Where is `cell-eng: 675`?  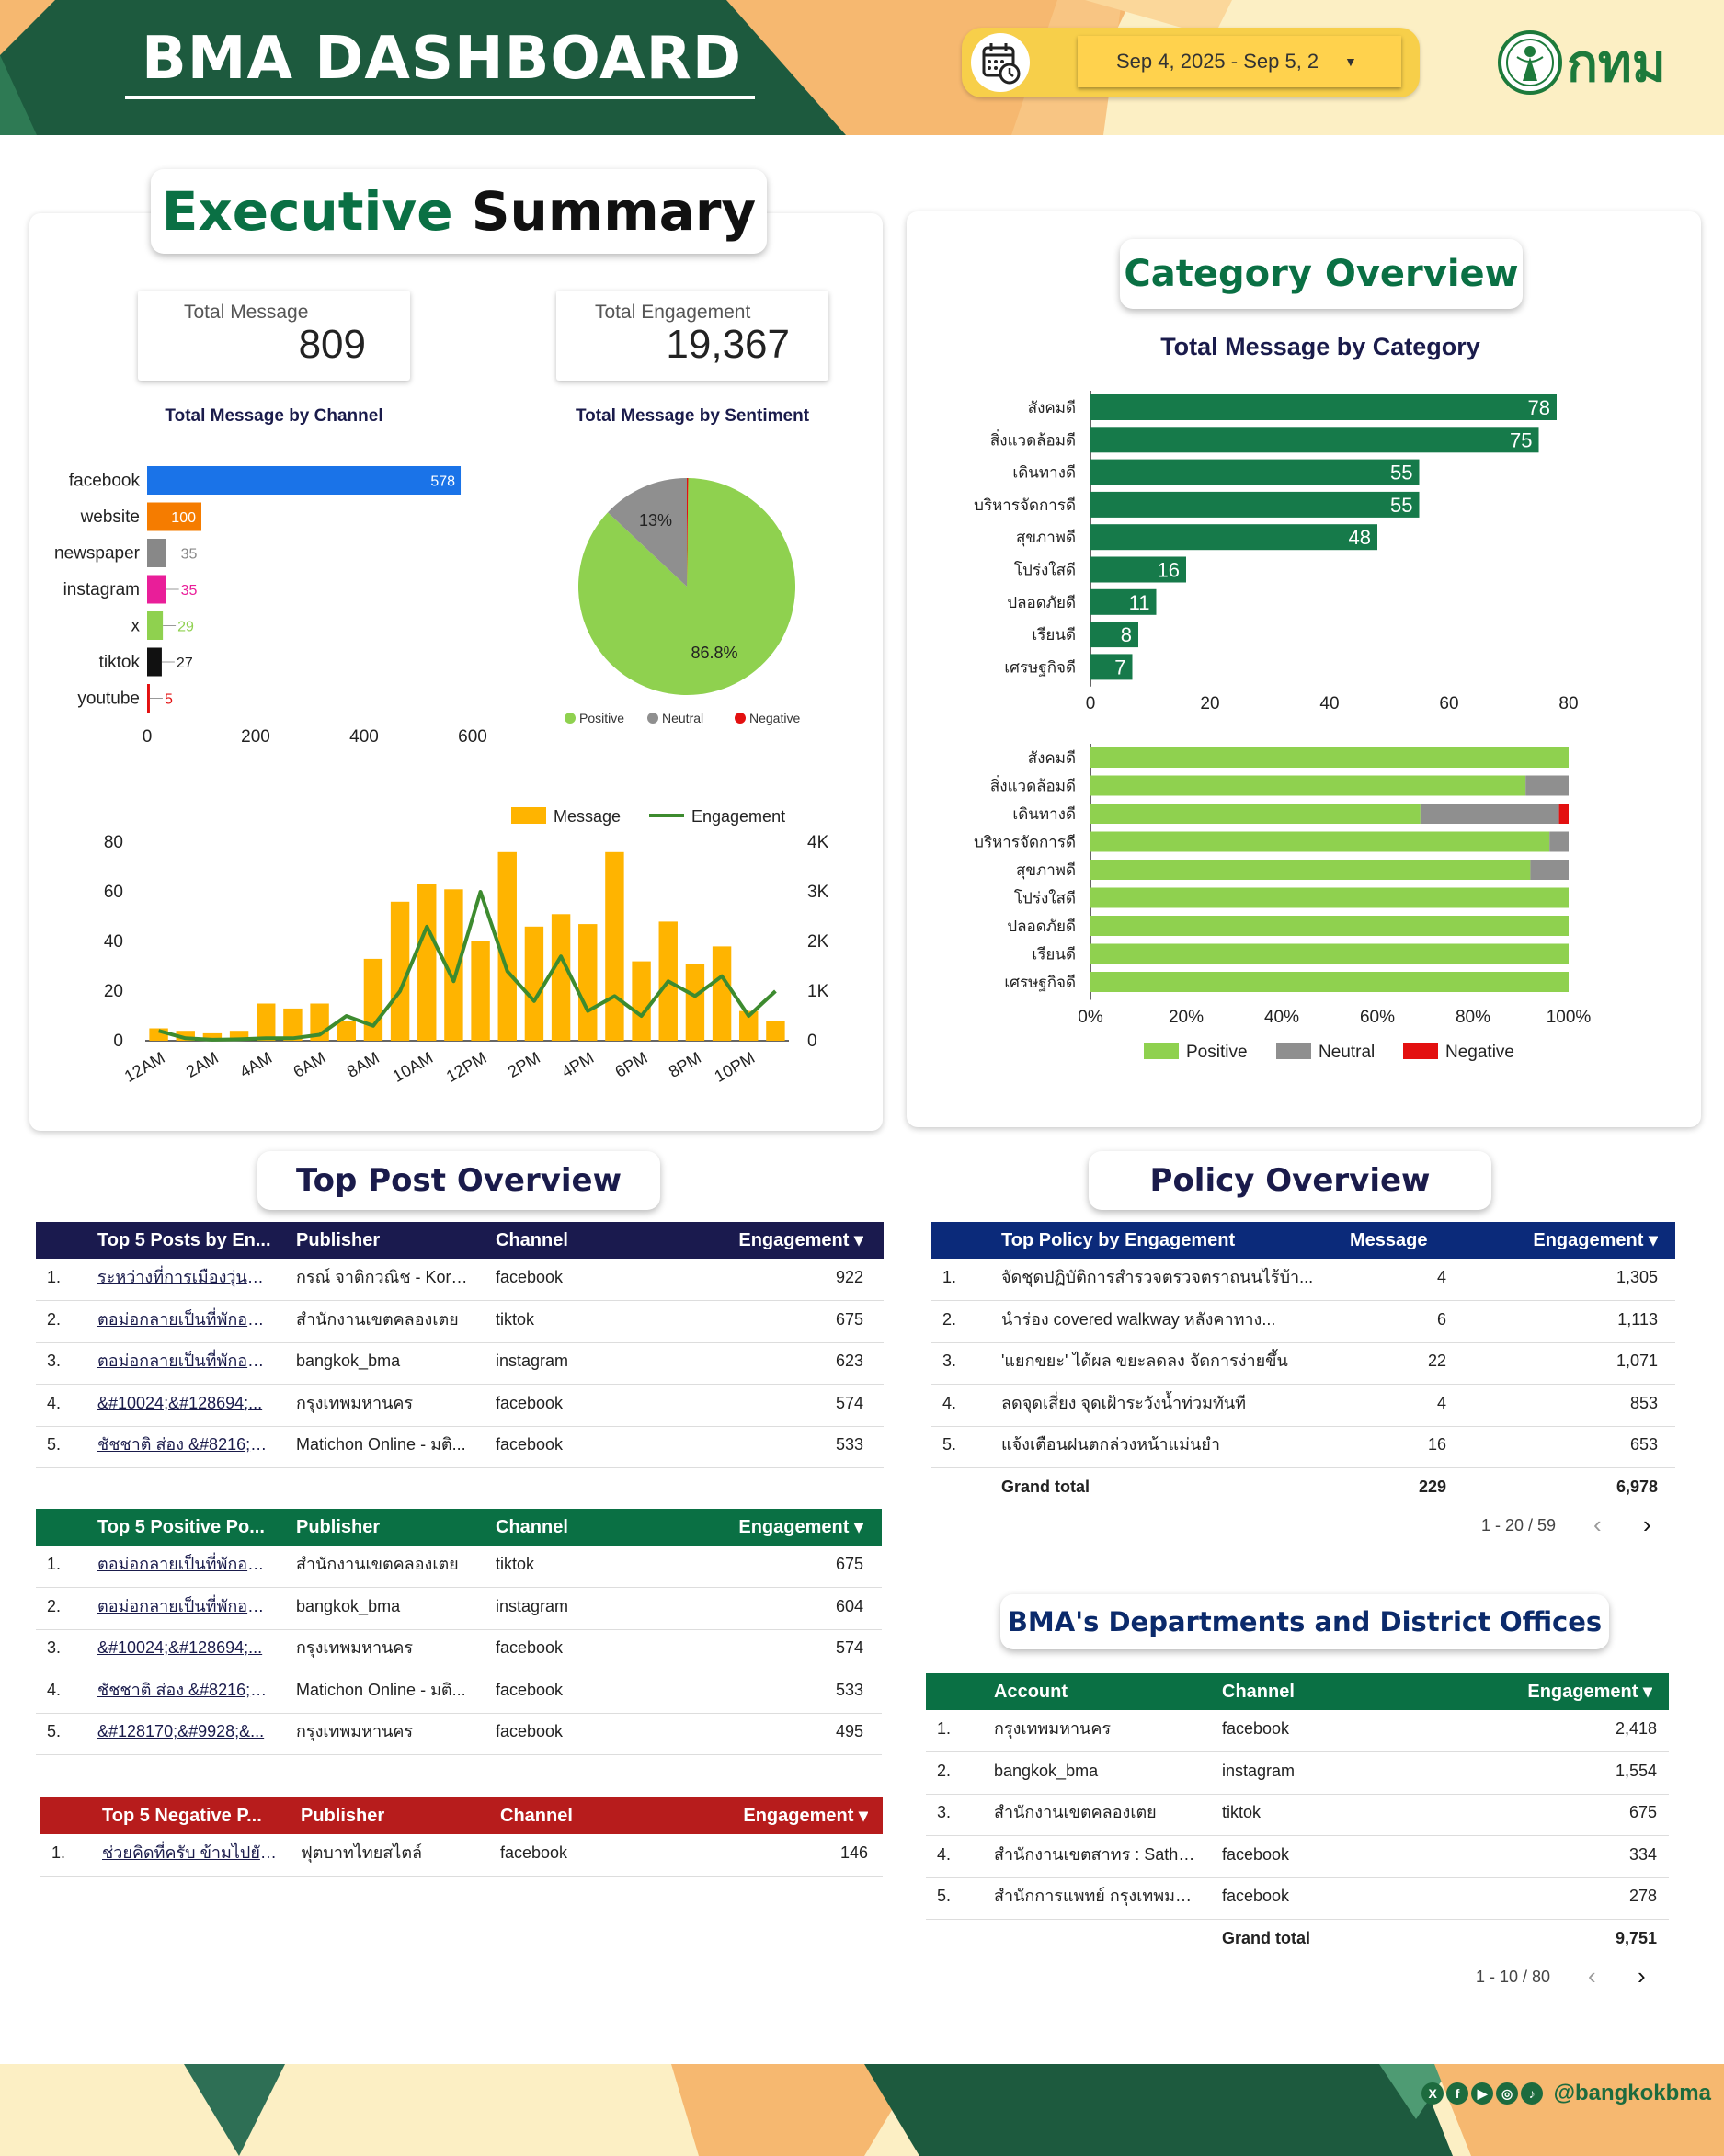
cell-eng: 675 is located at coordinates (849, 1319).